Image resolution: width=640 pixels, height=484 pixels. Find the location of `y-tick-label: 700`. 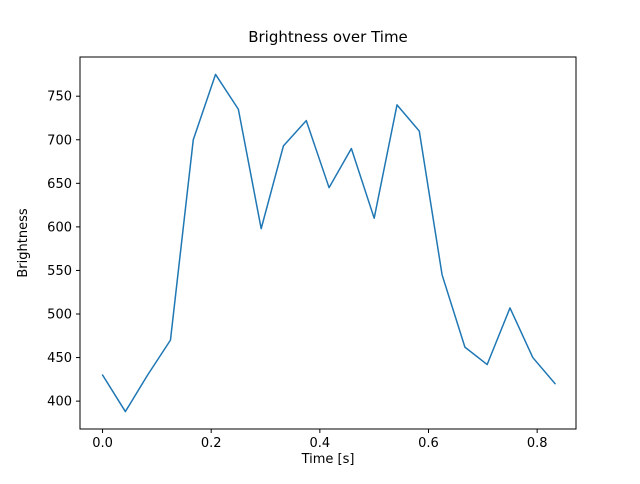

y-tick-label: 700 is located at coordinates (59, 140).